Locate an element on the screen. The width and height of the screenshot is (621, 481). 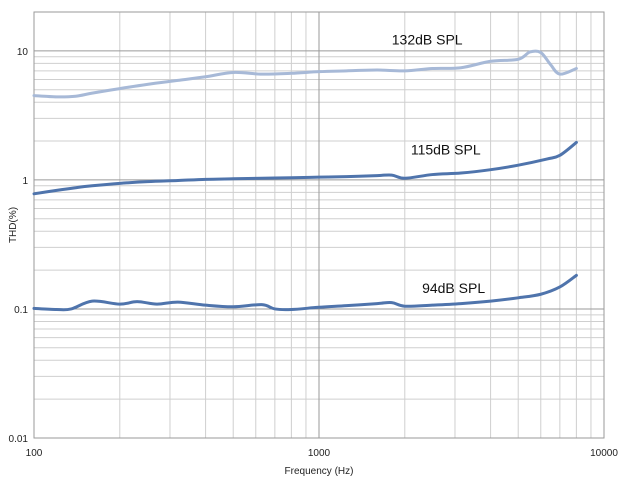
y-tick-label: 0.1 is located at coordinates (21, 310).